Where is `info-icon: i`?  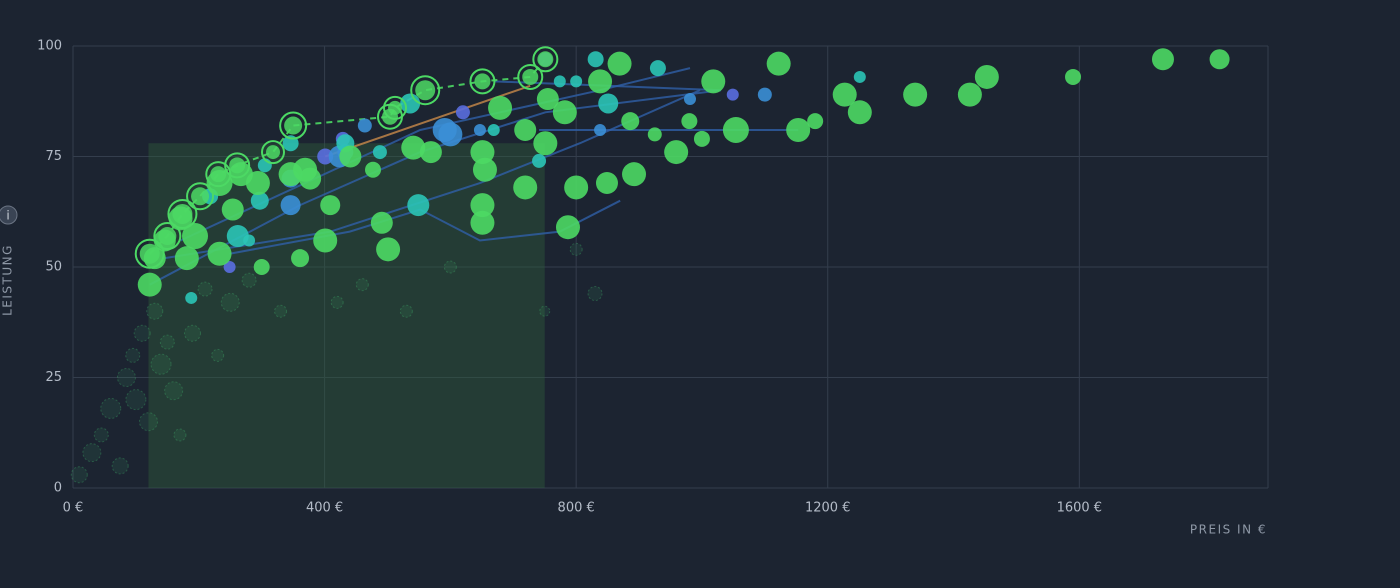
info-icon: i is located at coordinates (9, 215).